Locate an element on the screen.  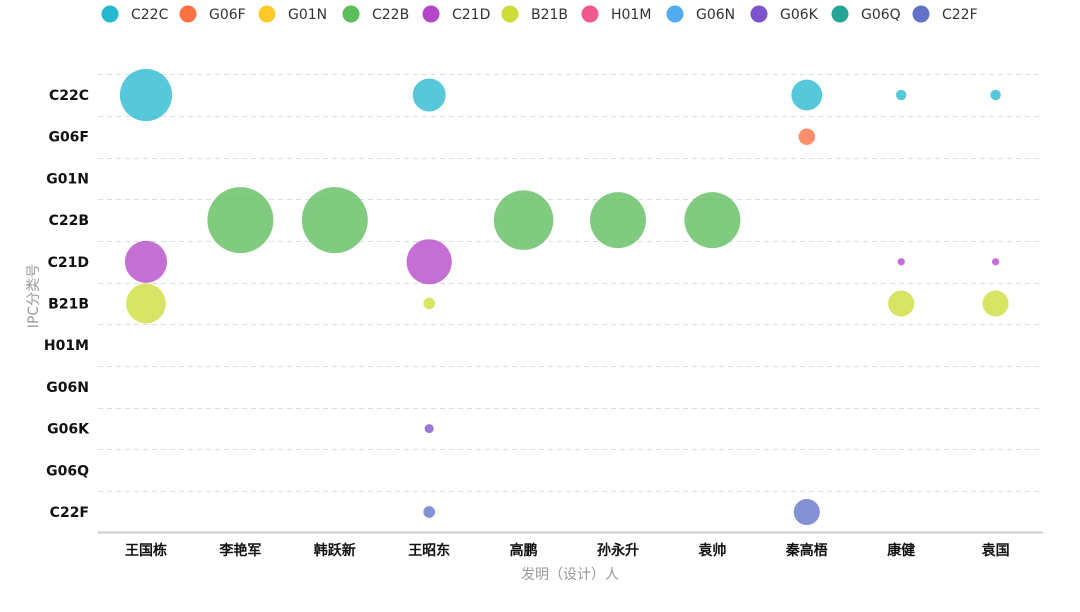
y-tick-label: C21D is located at coordinates (68, 263).